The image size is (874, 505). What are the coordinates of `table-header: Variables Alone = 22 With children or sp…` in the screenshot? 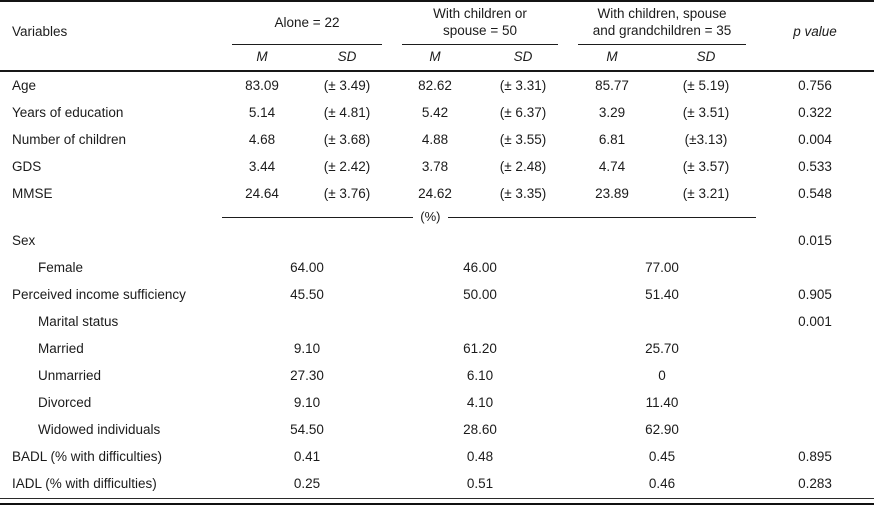 It's located at (437, 36).